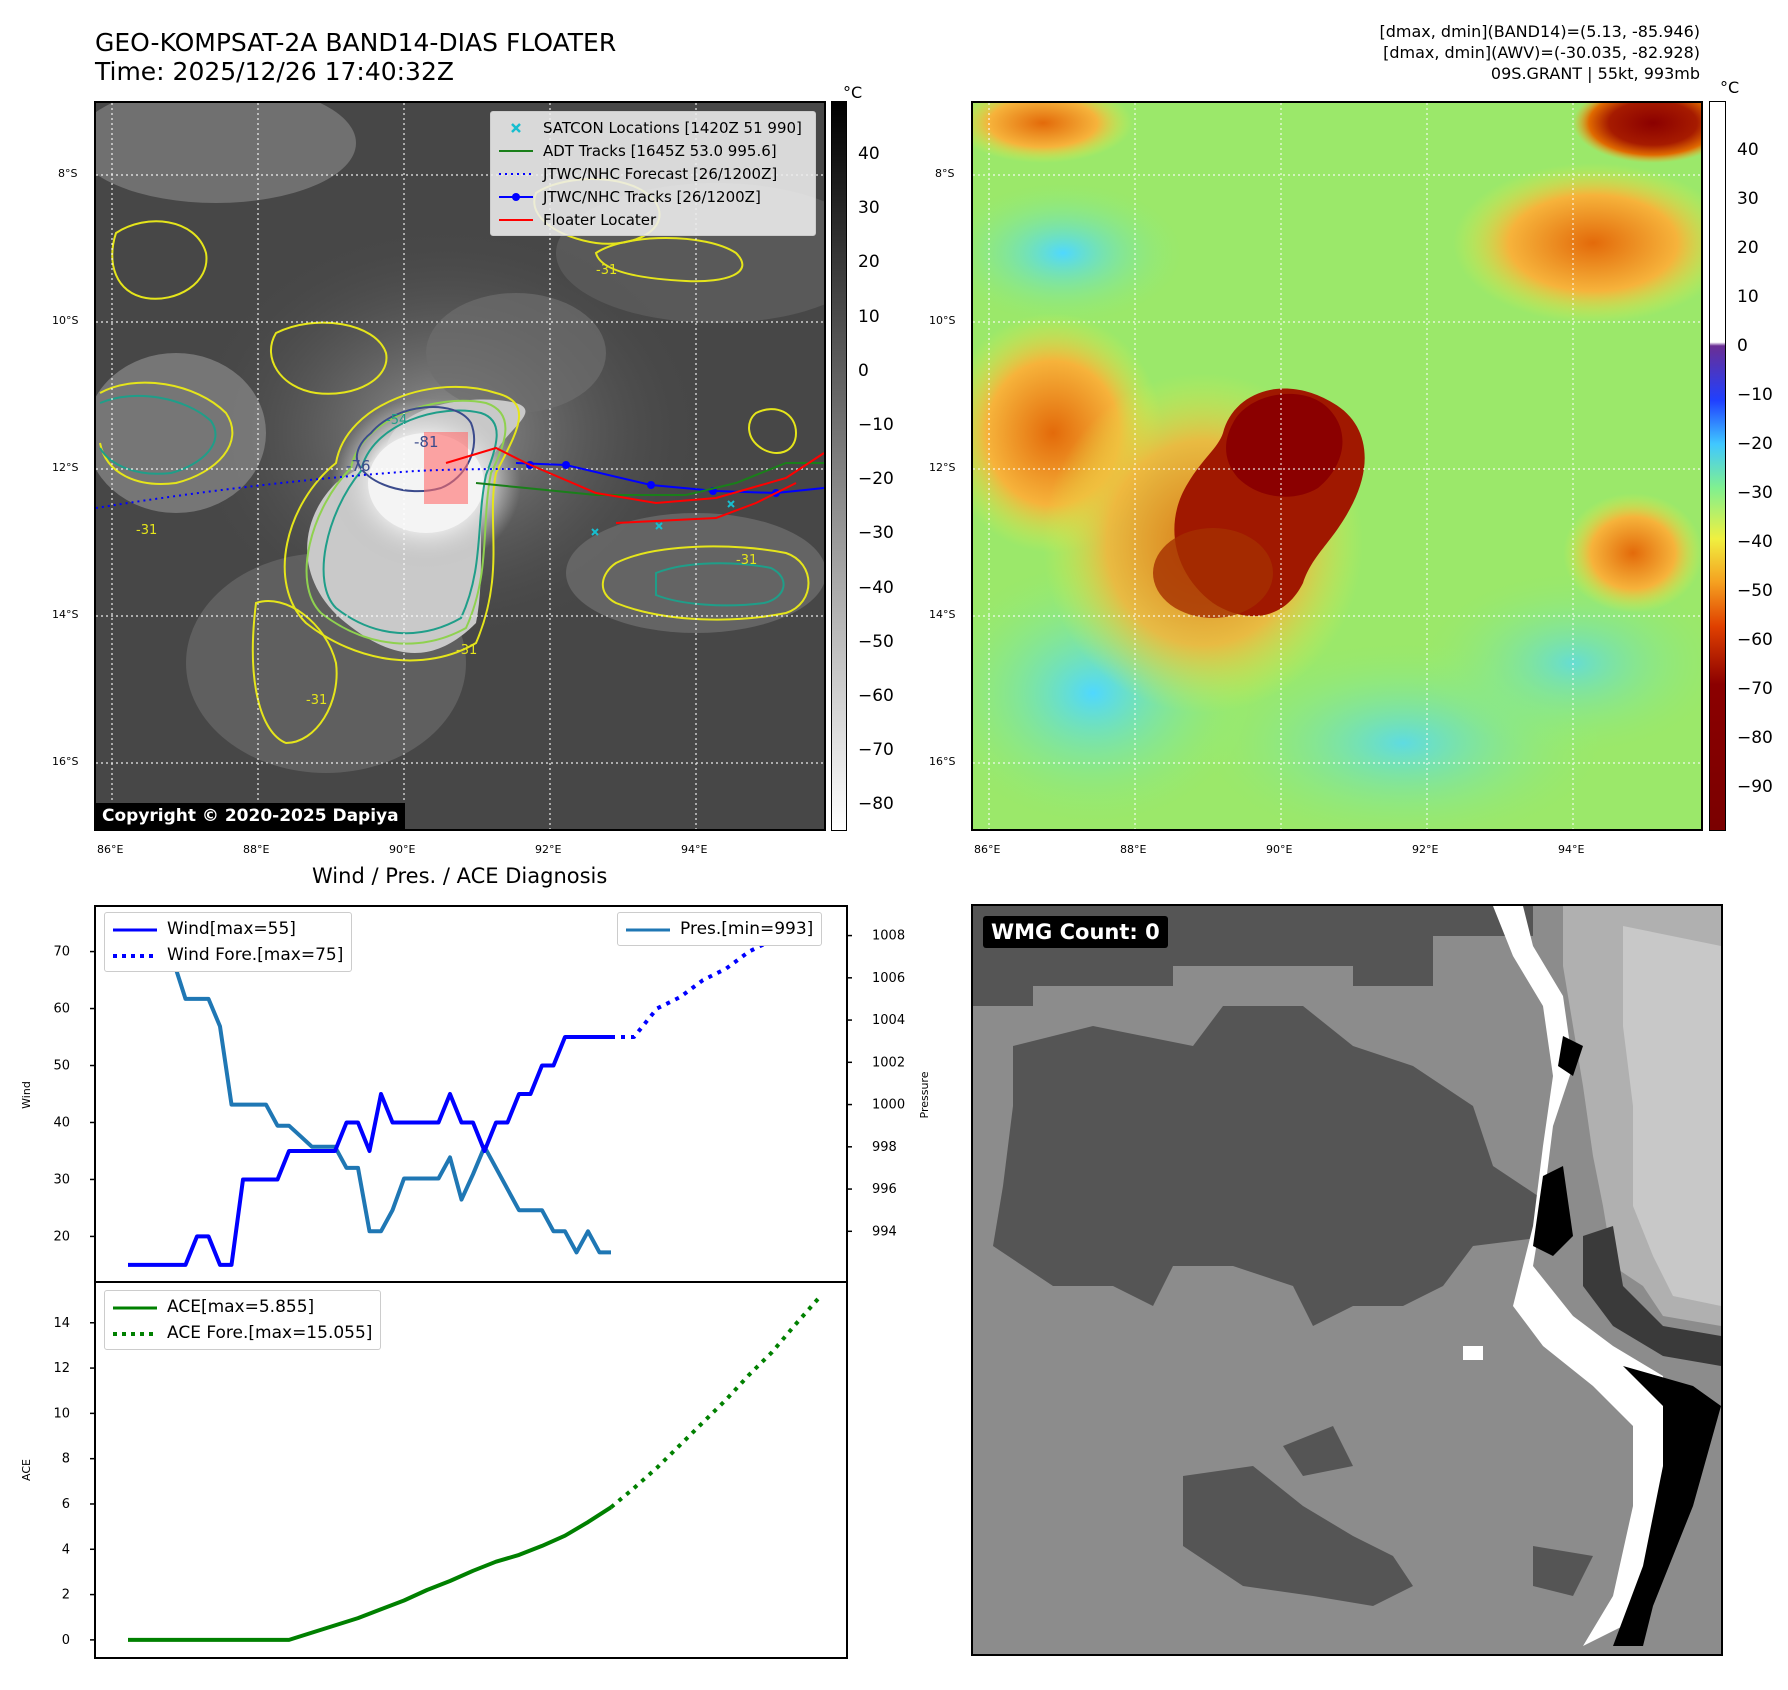  I want to click on ace-line, so click(370, 1573).